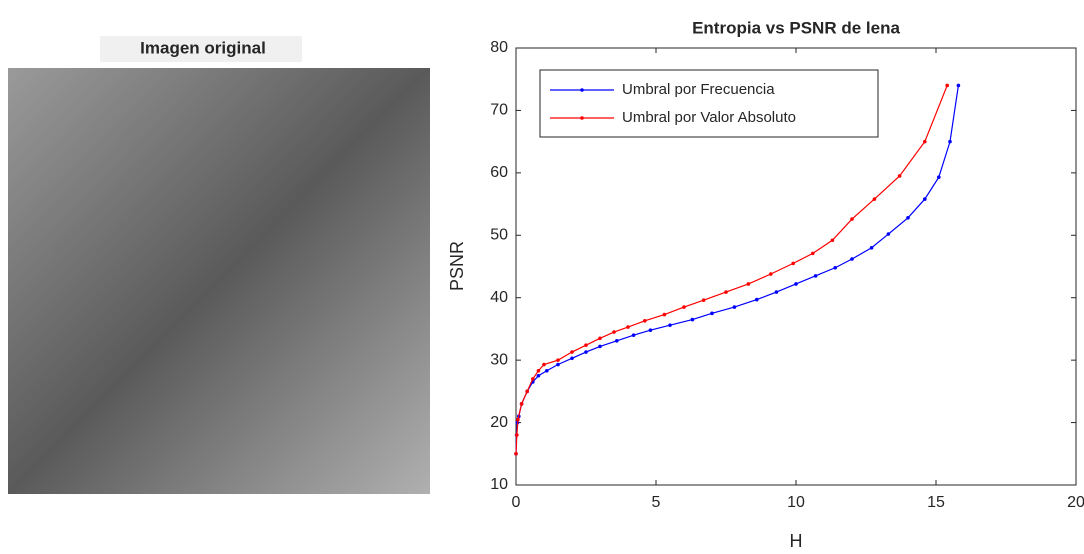  I want to click on y-tick-label: 80, so click(499, 47).